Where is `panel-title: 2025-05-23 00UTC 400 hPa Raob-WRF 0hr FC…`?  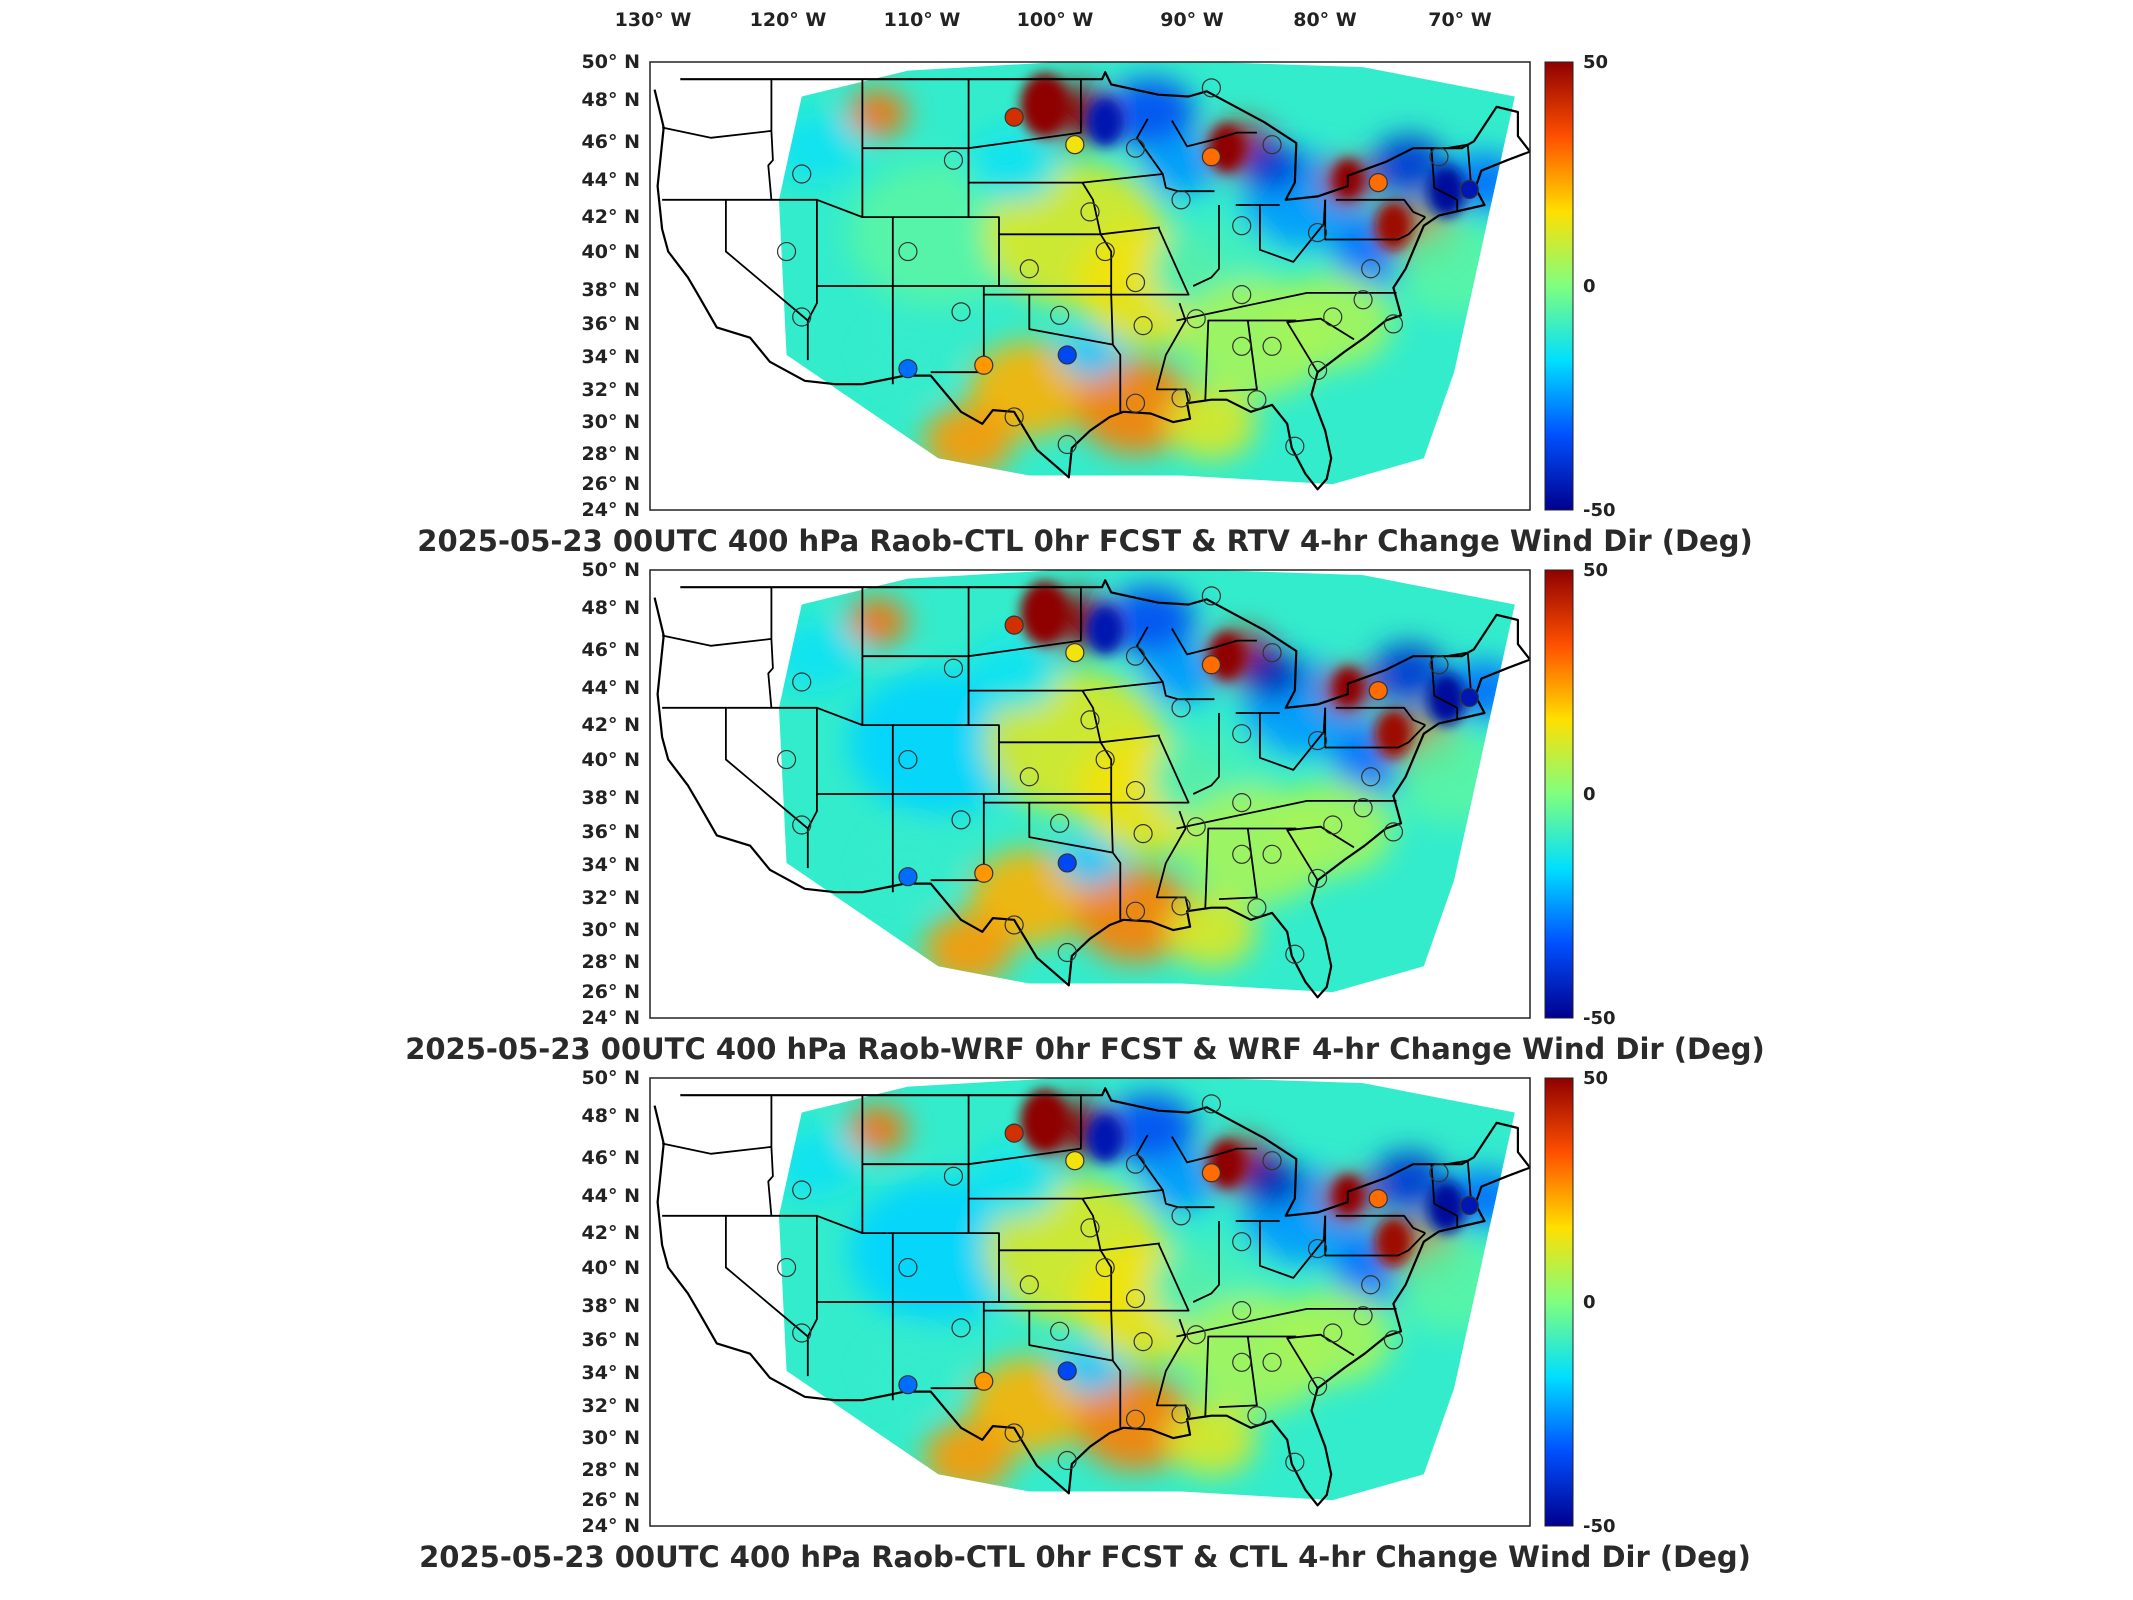 panel-title: 2025-05-23 00UTC 400 hPa Raob-WRF 0hr FC… is located at coordinates (1085, 1049).